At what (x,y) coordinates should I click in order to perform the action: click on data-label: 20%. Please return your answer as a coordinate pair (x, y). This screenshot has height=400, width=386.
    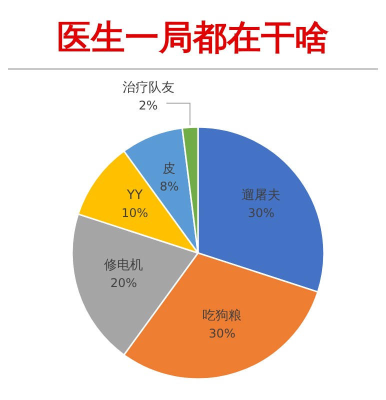
    Looking at the image, I should click on (124, 283).